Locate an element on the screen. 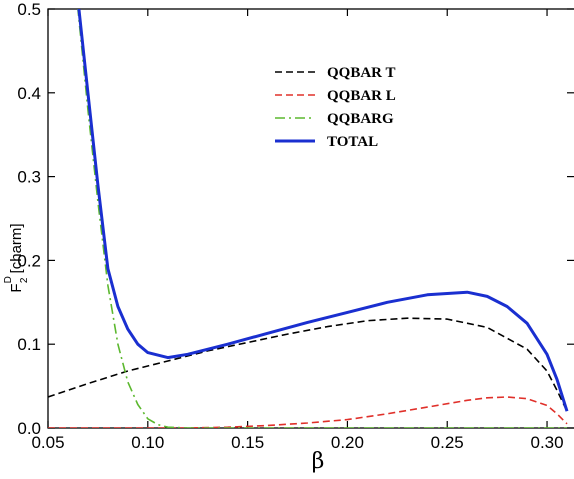 This screenshot has height=479, width=574. y-tick-label: 0.0 is located at coordinates (29, 428).